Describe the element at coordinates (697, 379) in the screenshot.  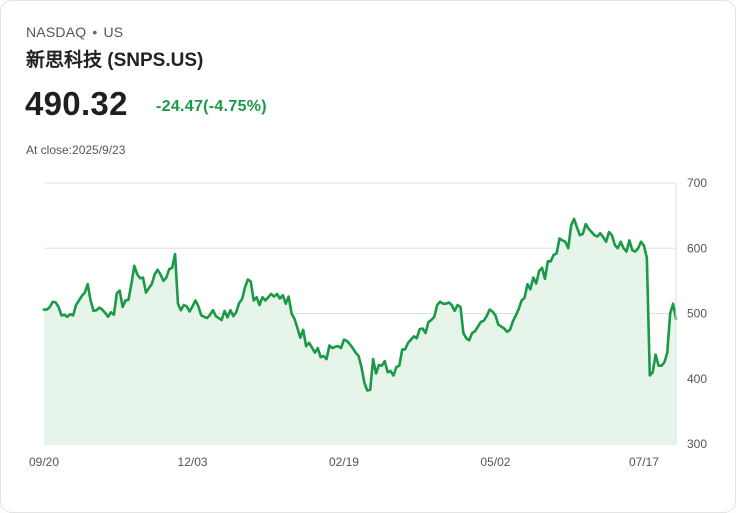
I see `y-tick-label: 400` at that location.